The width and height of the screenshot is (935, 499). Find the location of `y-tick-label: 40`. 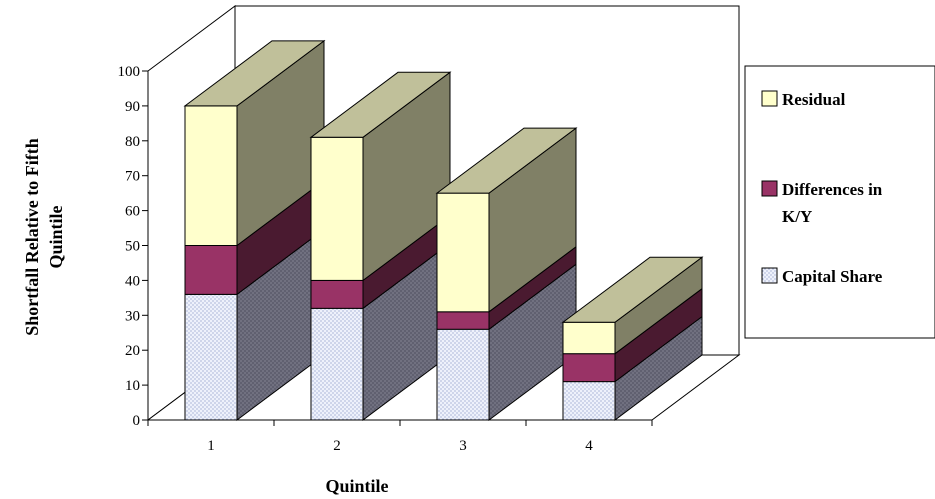

y-tick-label: 40 is located at coordinates (132, 281).